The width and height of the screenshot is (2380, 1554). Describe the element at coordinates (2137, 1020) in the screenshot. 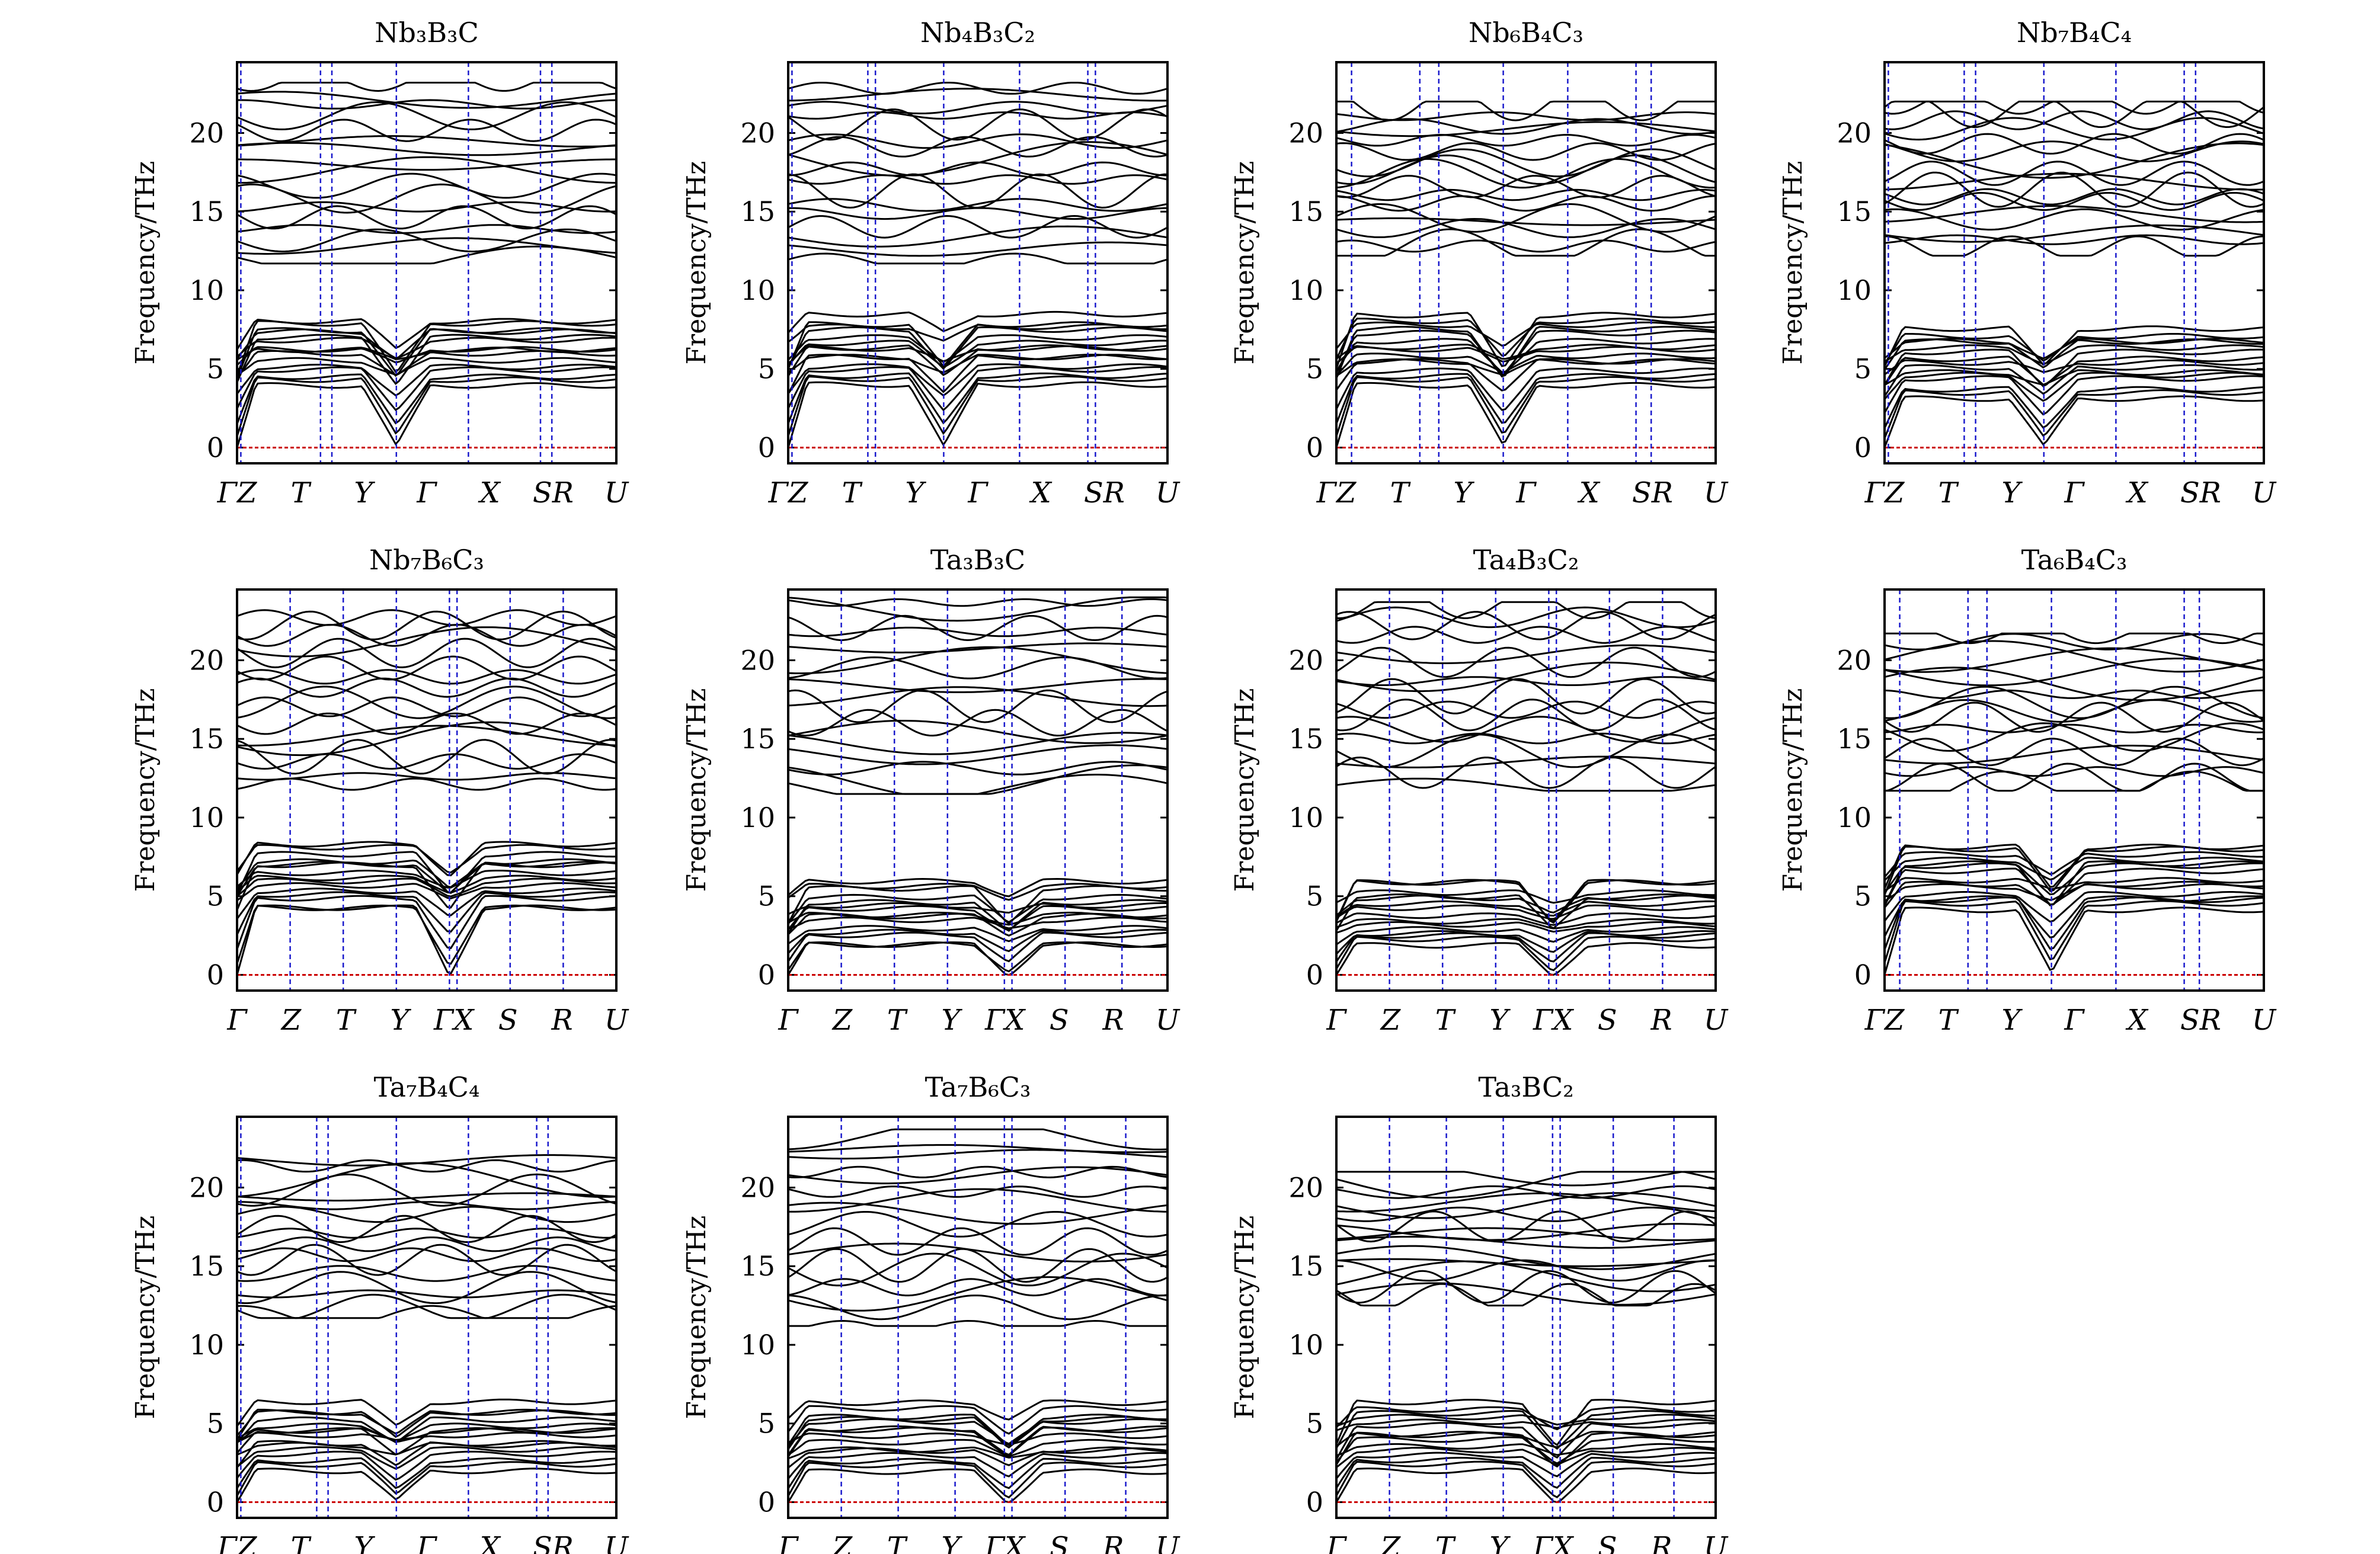

I see `x-tick-label: X` at that location.